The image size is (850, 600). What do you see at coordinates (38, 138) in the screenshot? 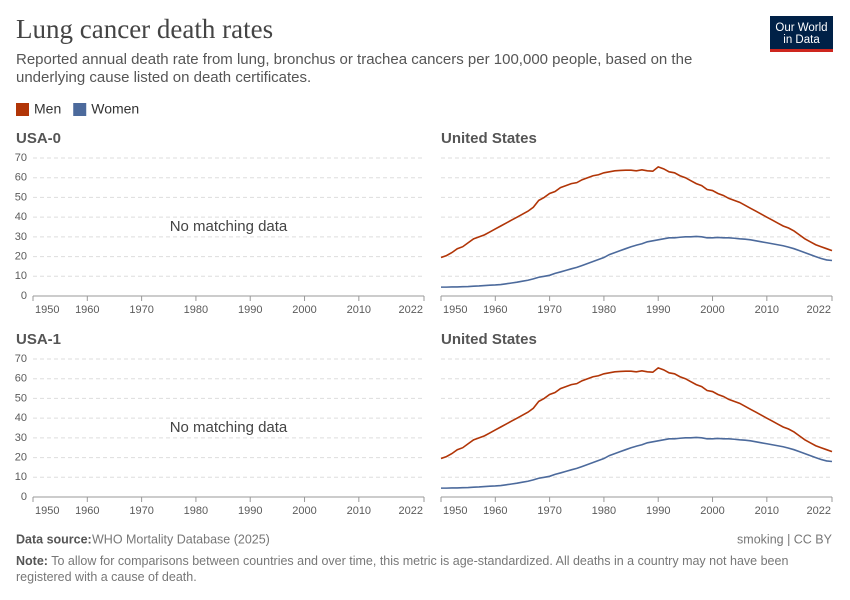
I see `panel-title: USA-0` at bounding box center [38, 138].